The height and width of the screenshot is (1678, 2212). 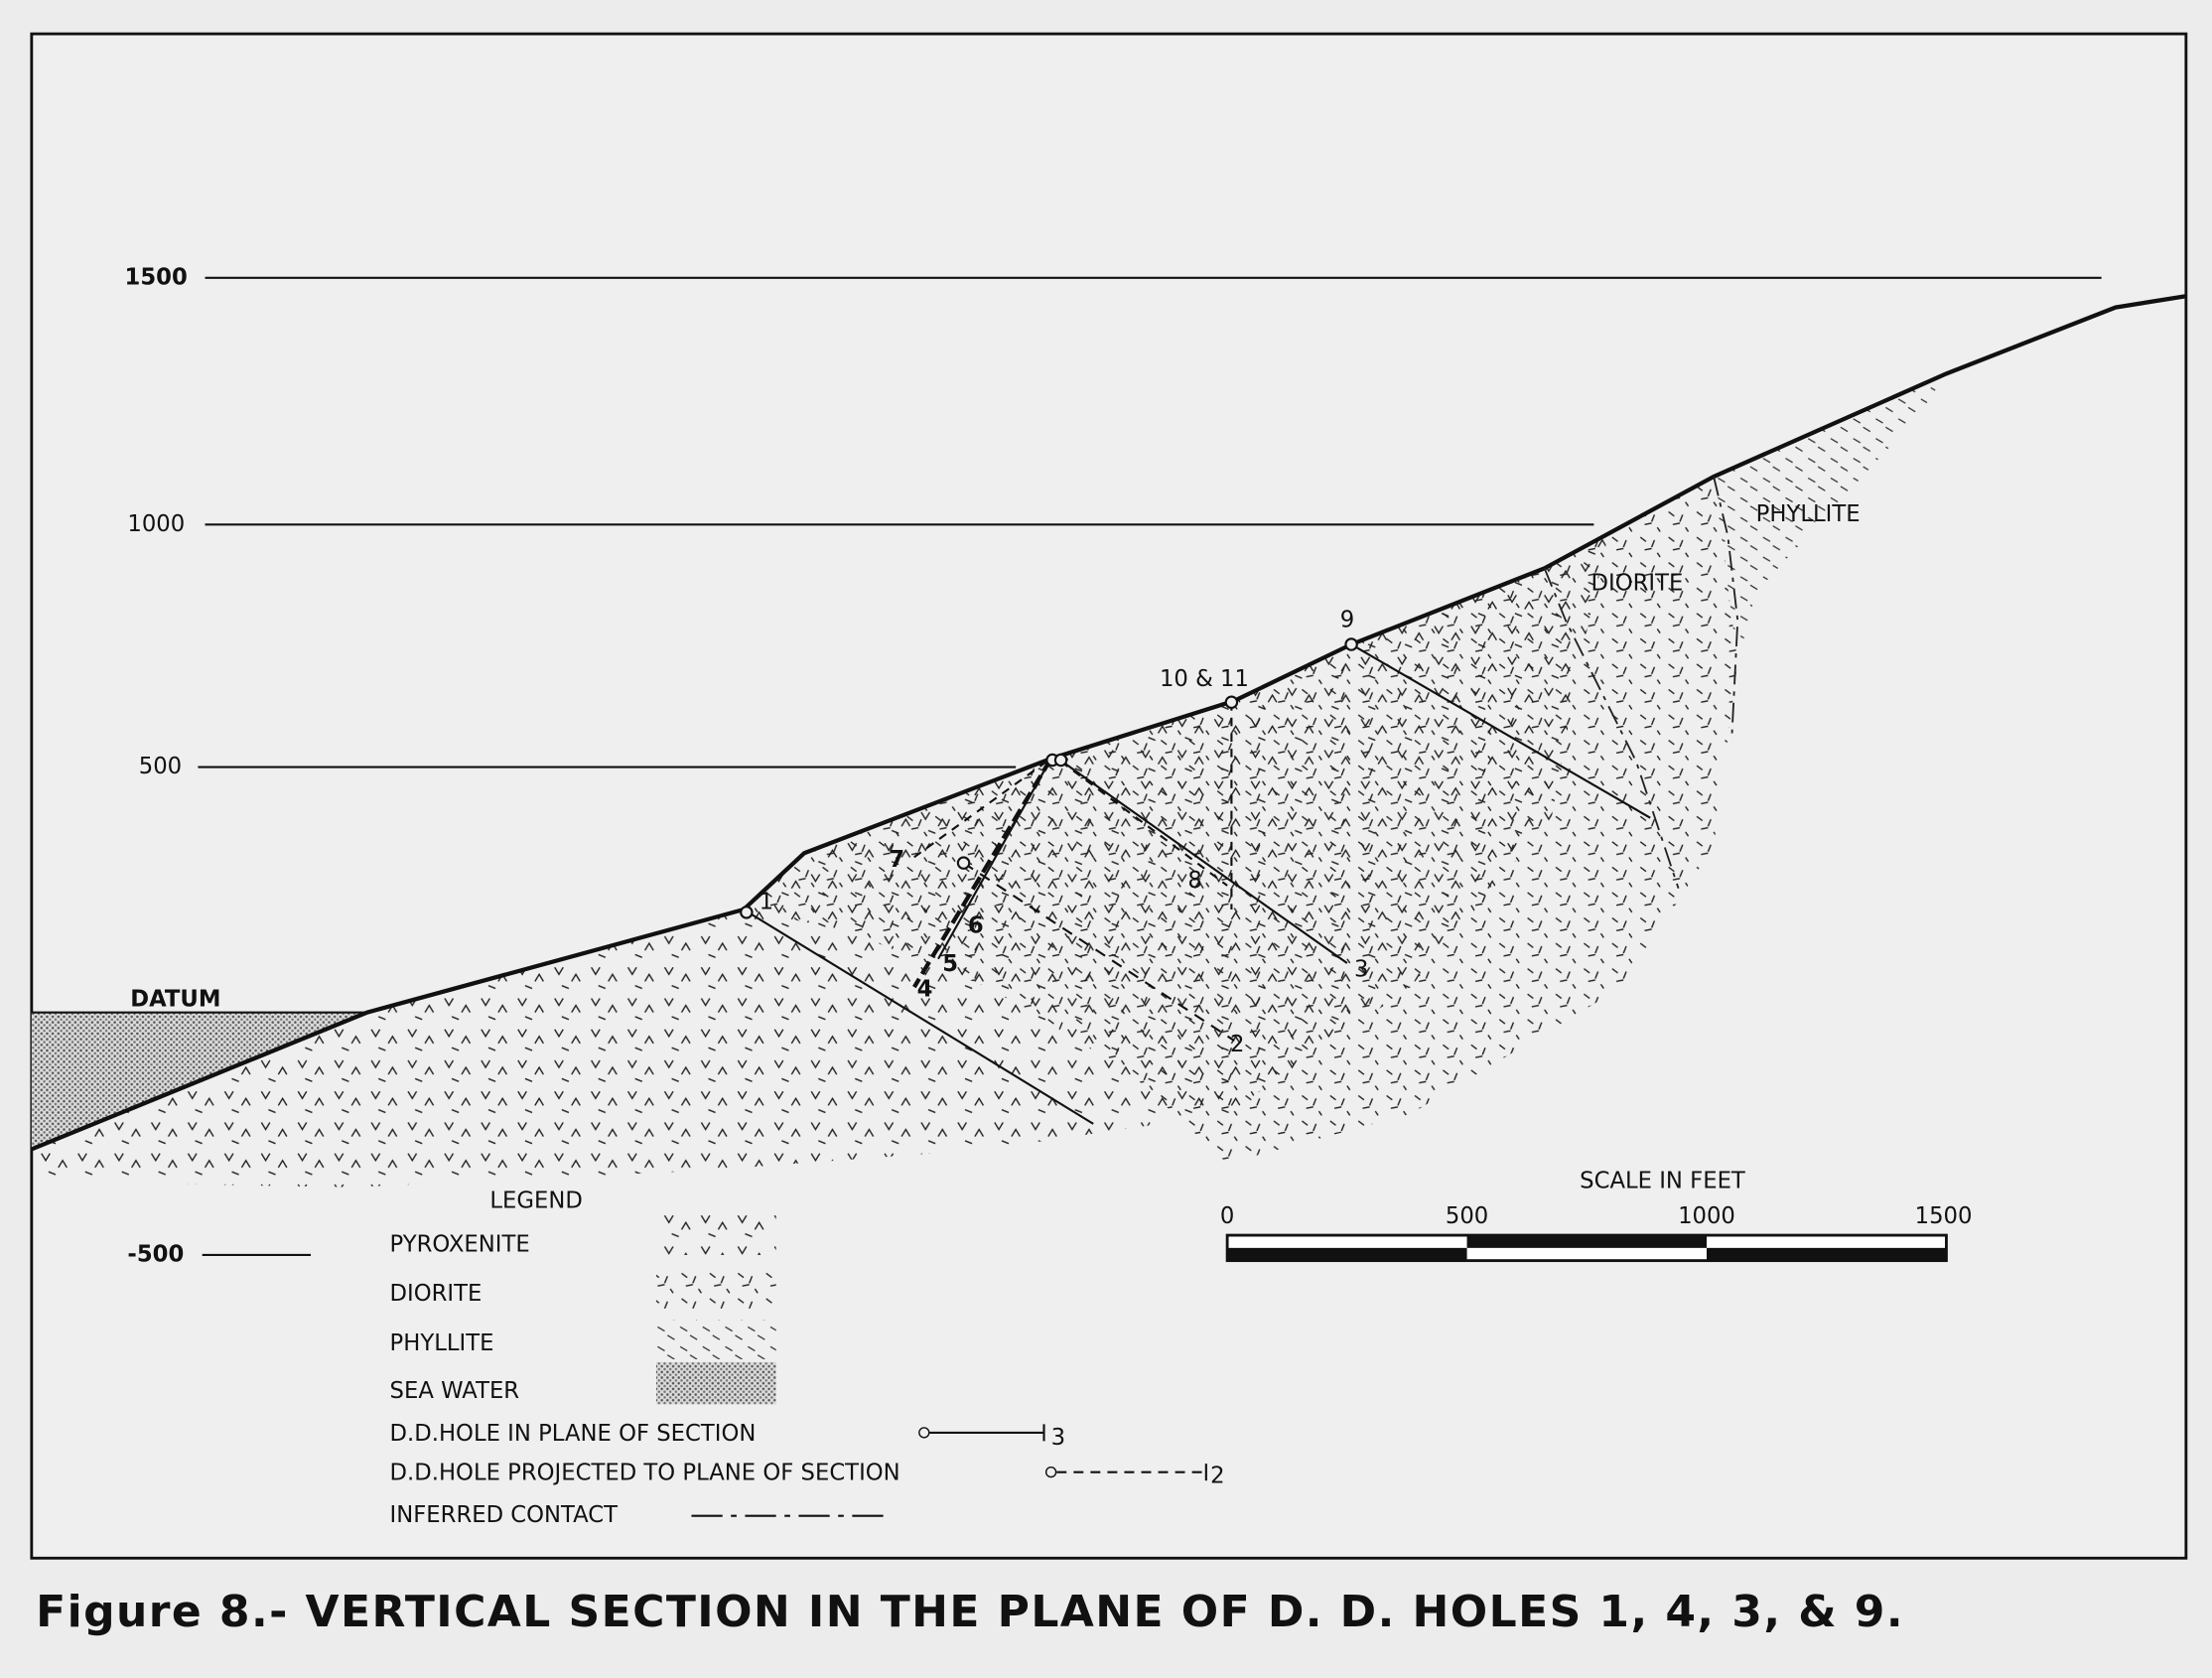 What do you see at coordinates (1361, 970) in the screenshot?
I see `hole-label: 3` at bounding box center [1361, 970].